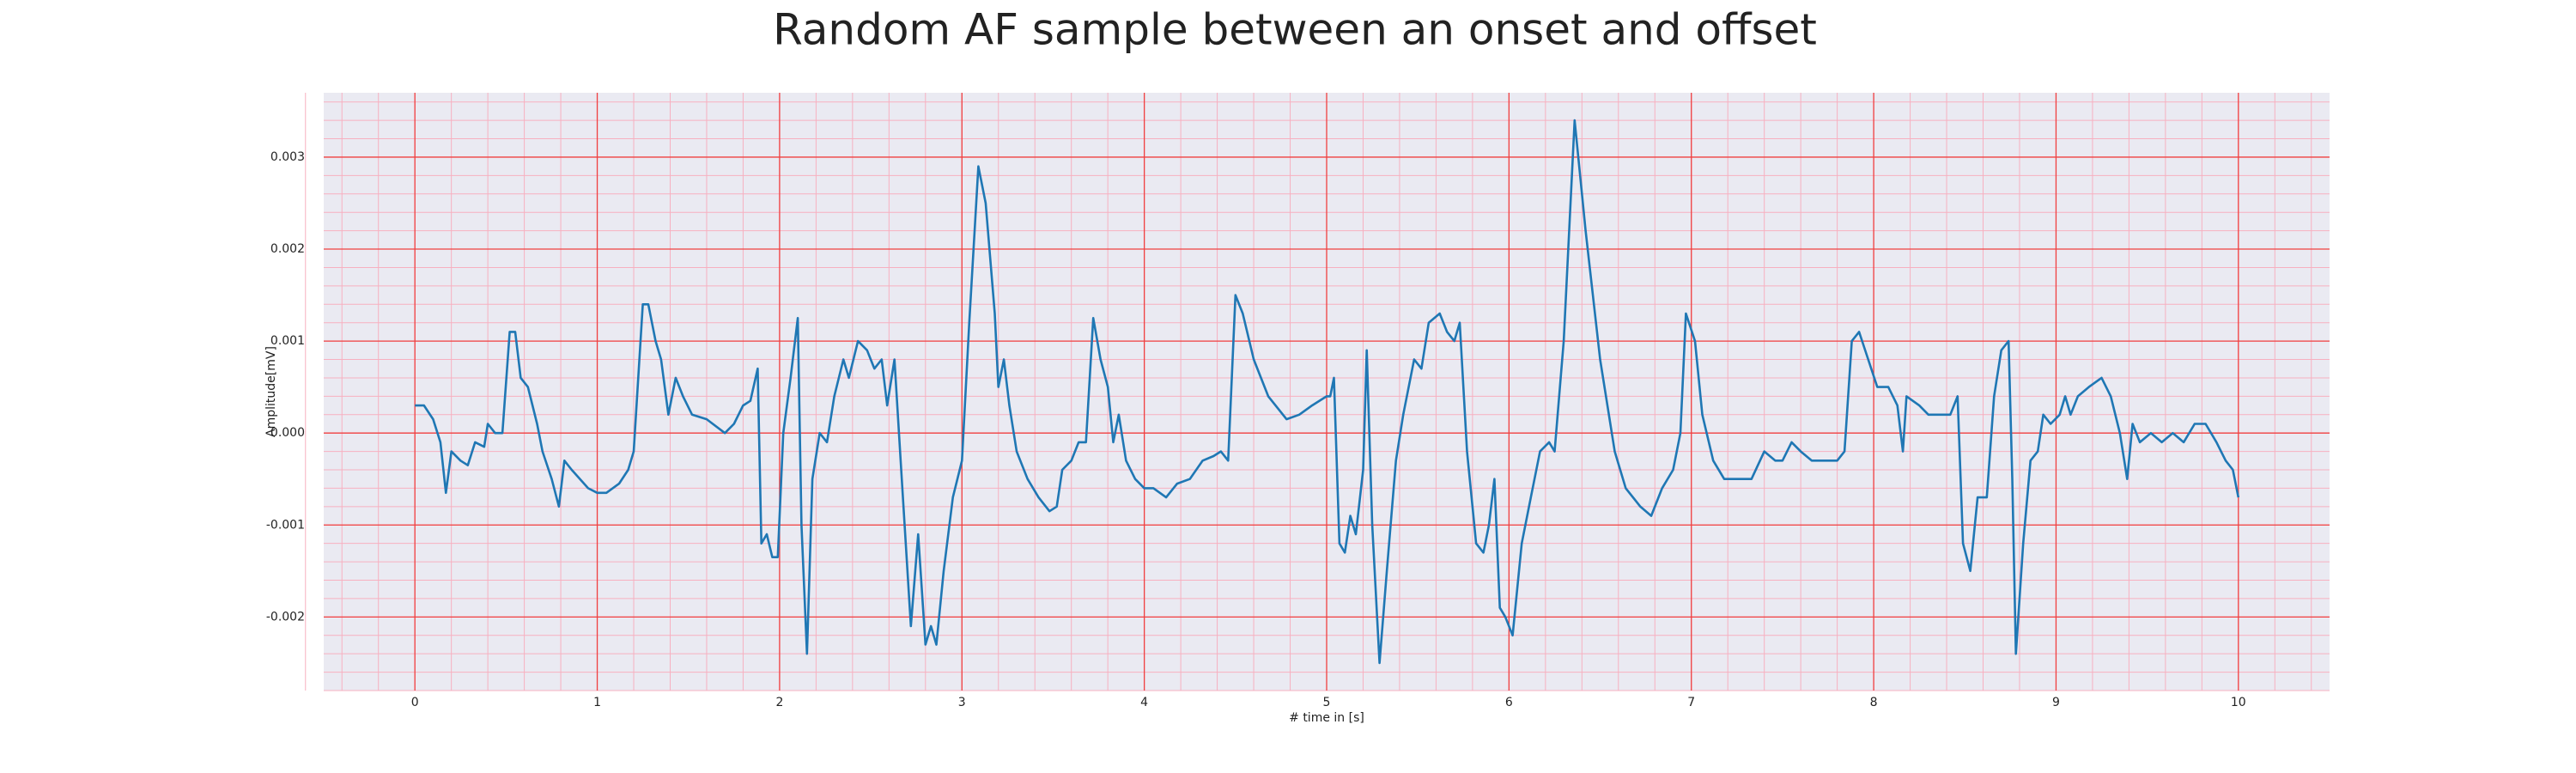 The height and width of the screenshot is (773, 2576). What do you see at coordinates (285, 617) in the screenshot?
I see `y-tick-label: -0.002` at bounding box center [285, 617].